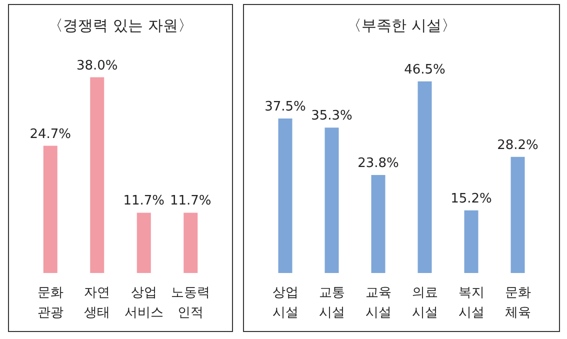 This screenshot has height=339, width=567. I want to click on x-tick-label: 복지 시설, so click(471, 303).